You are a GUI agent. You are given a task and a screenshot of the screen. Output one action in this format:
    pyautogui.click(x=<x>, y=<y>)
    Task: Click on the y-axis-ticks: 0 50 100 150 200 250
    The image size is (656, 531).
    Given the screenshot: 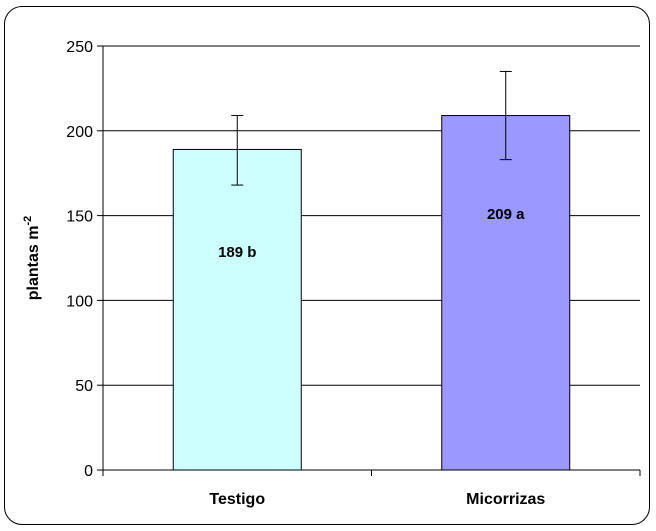 What is the action you would take?
    pyautogui.click(x=84, y=259)
    